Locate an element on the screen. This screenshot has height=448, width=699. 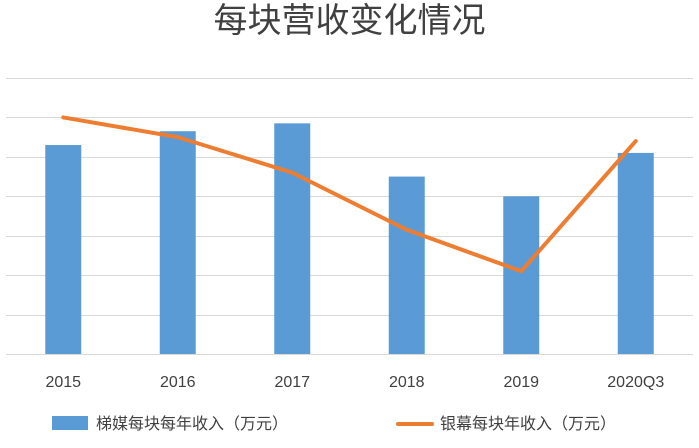
chart-title: 每块营收变化情况 is located at coordinates (350, 21).